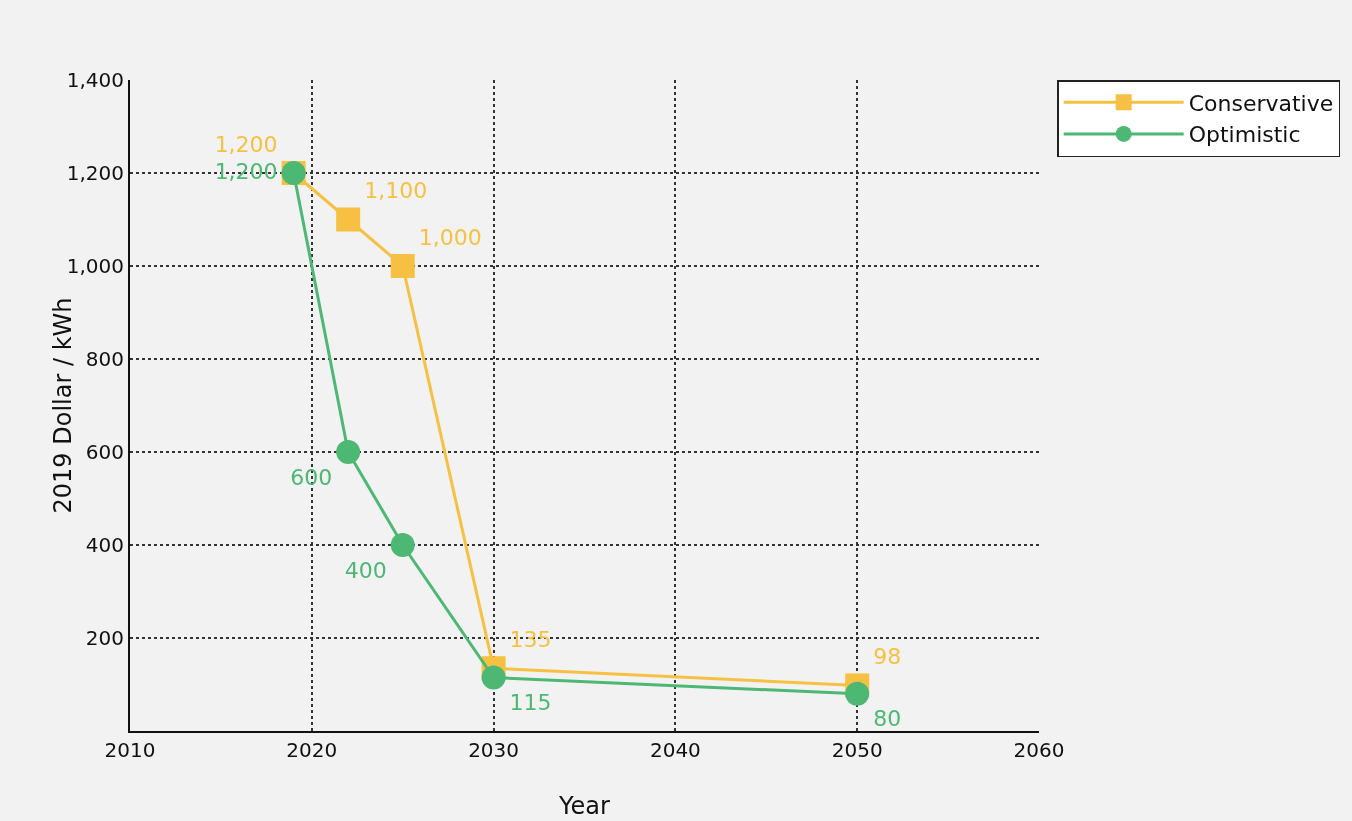 Image resolution: width=1352 pixels, height=821 pixels. Describe the element at coordinates (584, 806) in the screenshot. I see `x-axis-title: Year` at that location.